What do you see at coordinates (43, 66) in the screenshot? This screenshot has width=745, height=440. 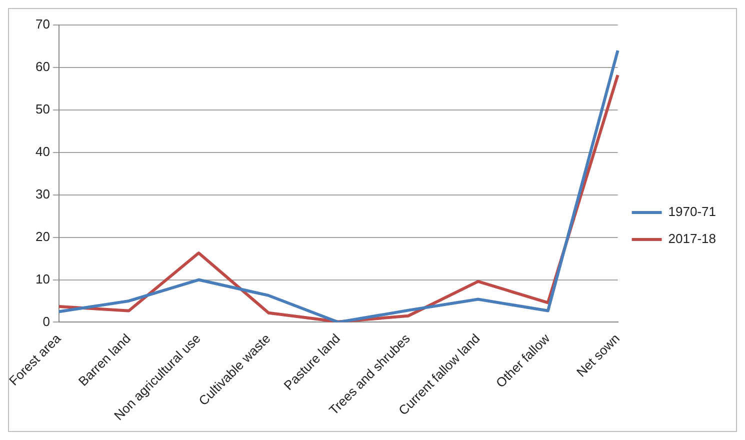 I see `y-tick-label: 60` at bounding box center [43, 66].